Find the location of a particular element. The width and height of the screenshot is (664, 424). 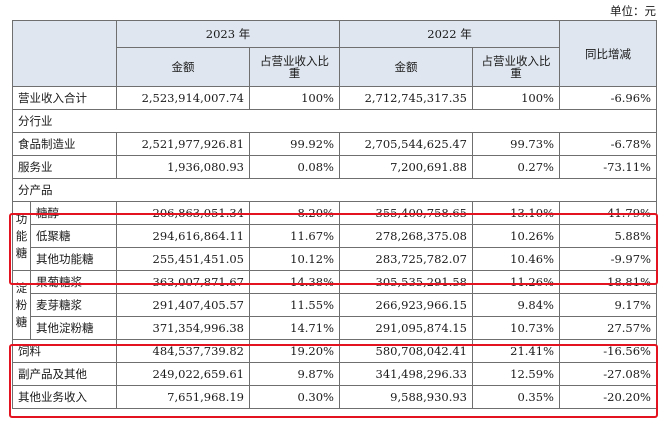

ratio-2023: 99.92% is located at coordinates (294, 144).